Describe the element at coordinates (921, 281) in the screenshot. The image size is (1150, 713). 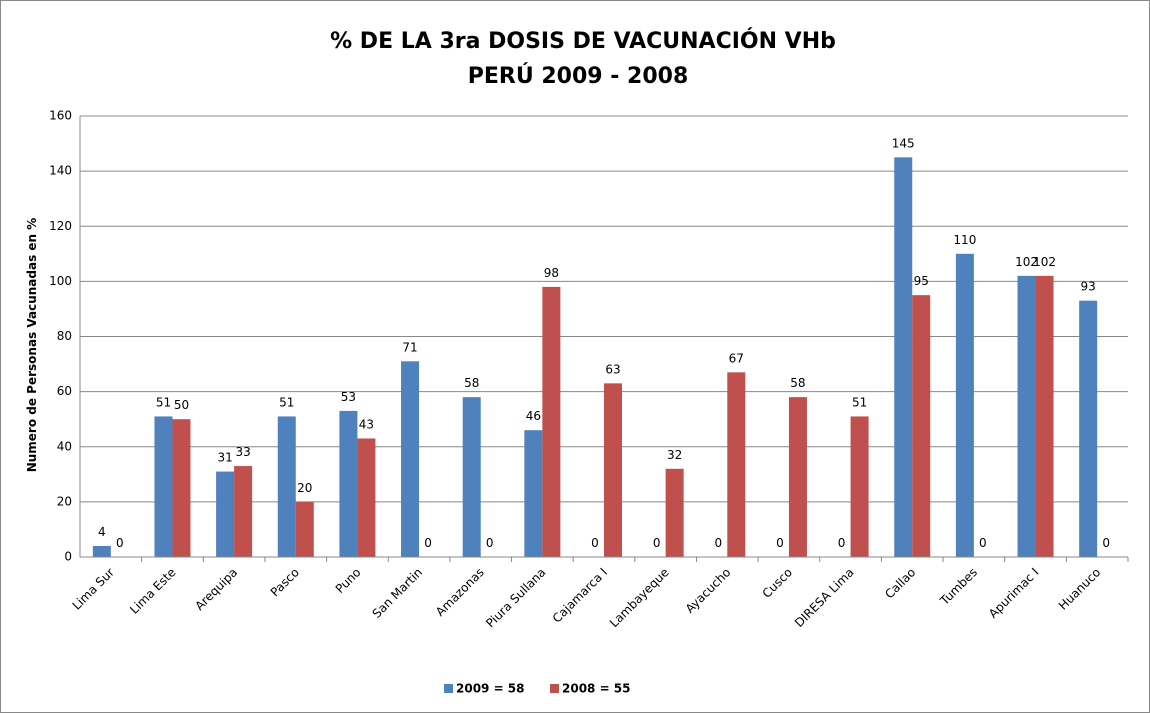
I see `value-label: 95` at that location.